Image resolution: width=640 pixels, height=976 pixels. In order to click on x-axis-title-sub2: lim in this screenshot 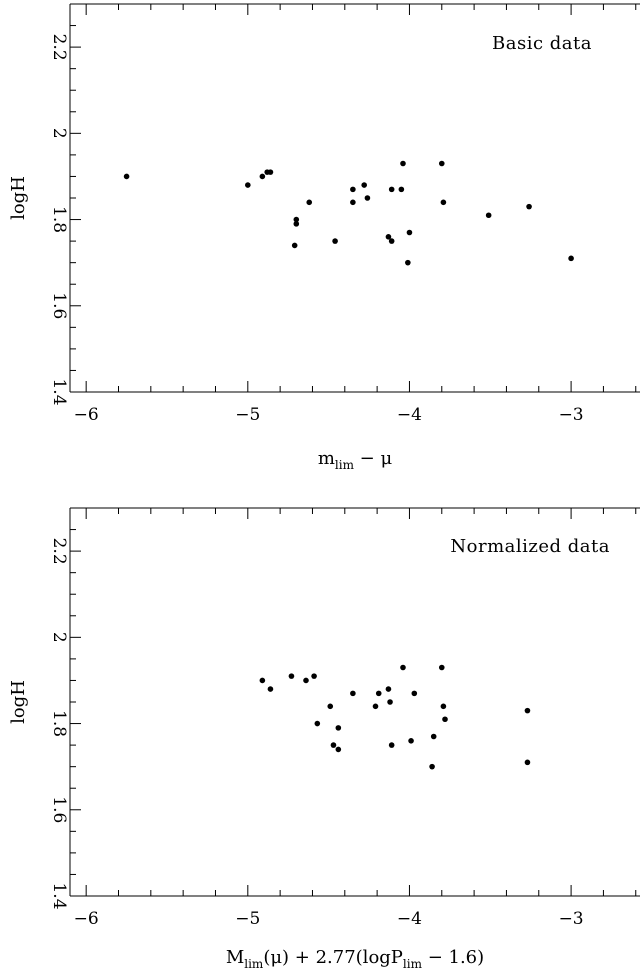, I will do `click(413, 964)`.